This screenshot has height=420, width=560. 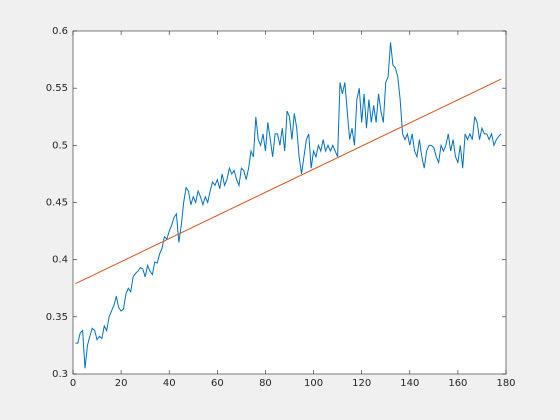 What do you see at coordinates (121, 383) in the screenshot?
I see `x-tick-label: 20` at bounding box center [121, 383].